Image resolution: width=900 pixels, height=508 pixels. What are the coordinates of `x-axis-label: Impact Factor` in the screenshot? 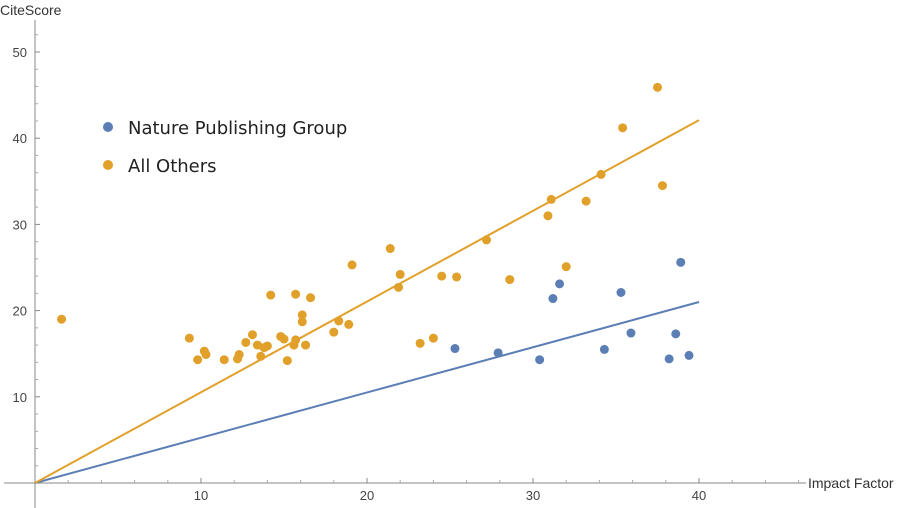 It's located at (851, 483).